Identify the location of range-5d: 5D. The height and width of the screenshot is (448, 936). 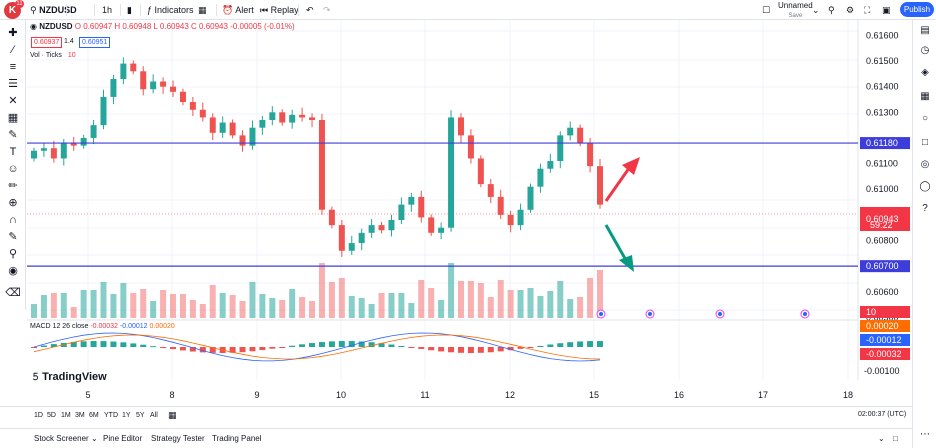
(51, 415).